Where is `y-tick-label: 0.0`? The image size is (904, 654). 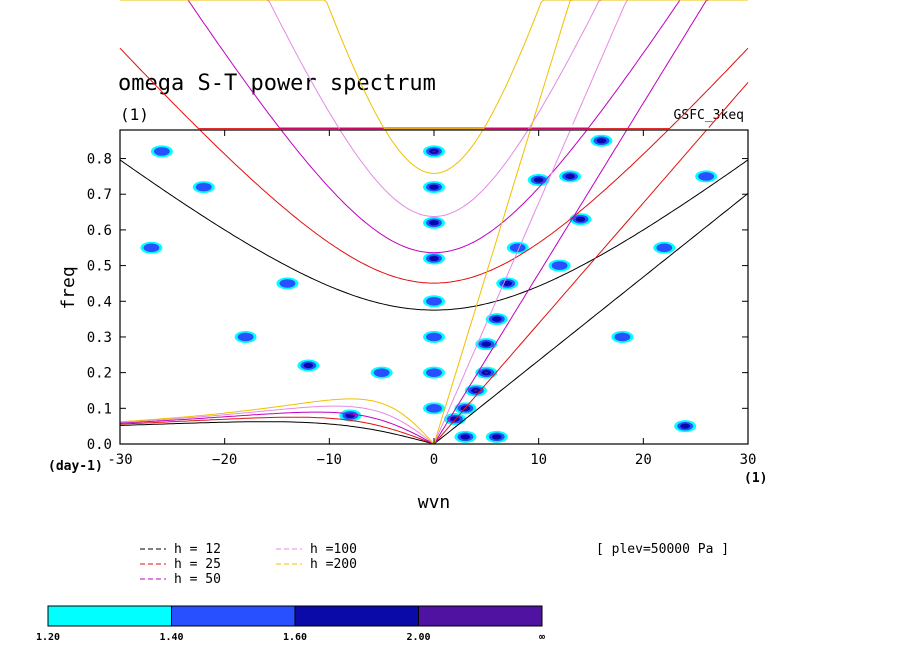
y-tick-label: 0.0 is located at coordinates (99, 445).